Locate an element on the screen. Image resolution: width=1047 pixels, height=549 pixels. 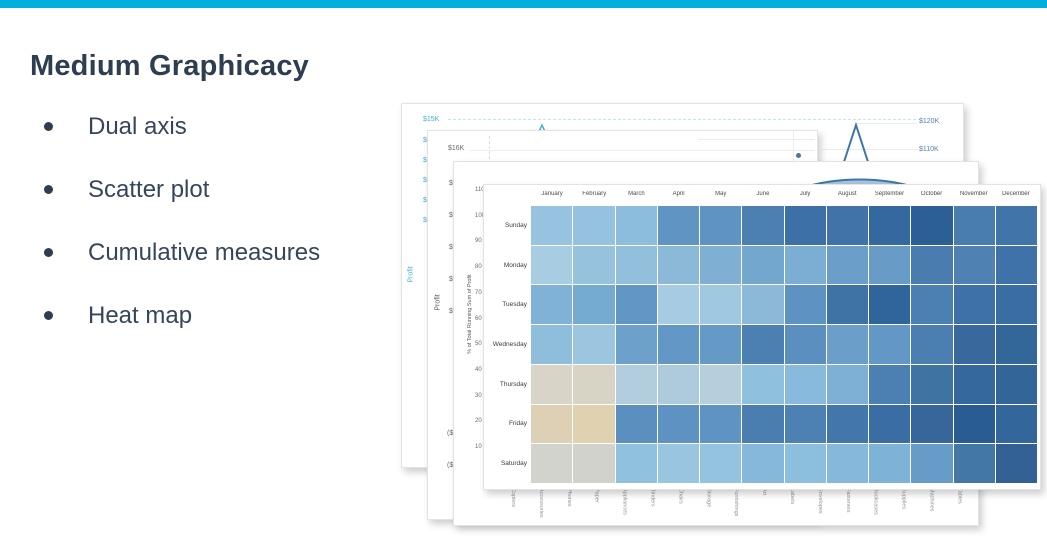
heatmap-cell-sunday-february is located at coordinates (594, 225).